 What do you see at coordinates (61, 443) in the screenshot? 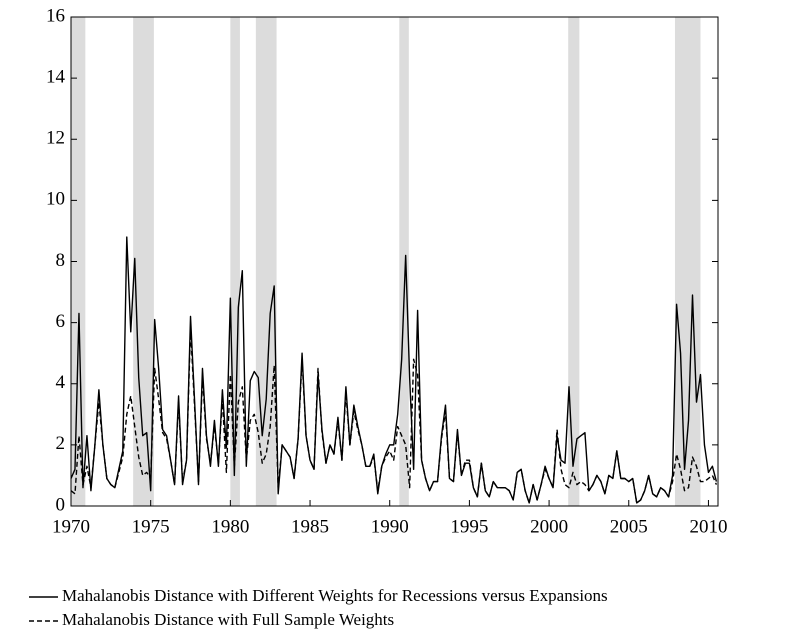
I see `y-tick-label: 2` at bounding box center [61, 443].